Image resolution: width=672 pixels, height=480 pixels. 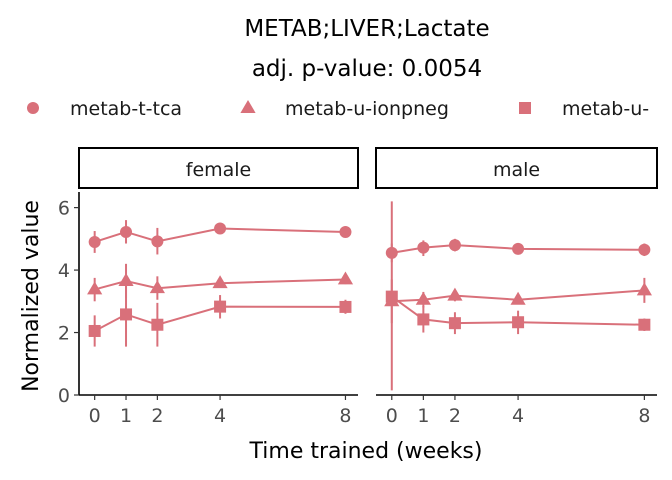 What do you see at coordinates (64, 209) in the screenshot?
I see `y-tick-label: 6` at bounding box center [64, 209].